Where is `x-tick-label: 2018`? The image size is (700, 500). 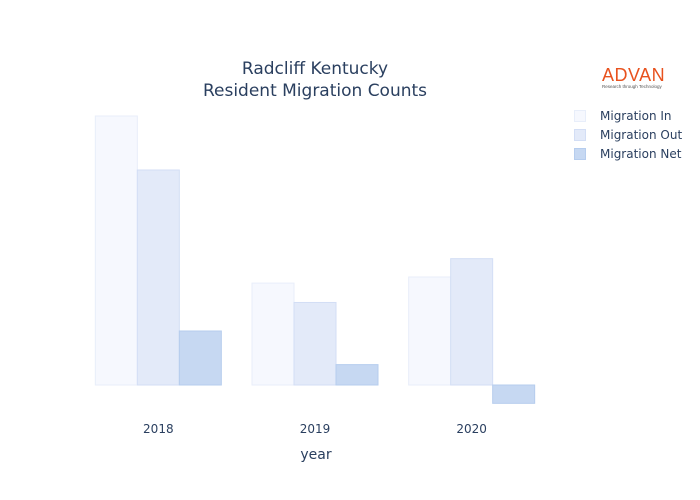
x-tick-label: 2018 is located at coordinates (158, 429).